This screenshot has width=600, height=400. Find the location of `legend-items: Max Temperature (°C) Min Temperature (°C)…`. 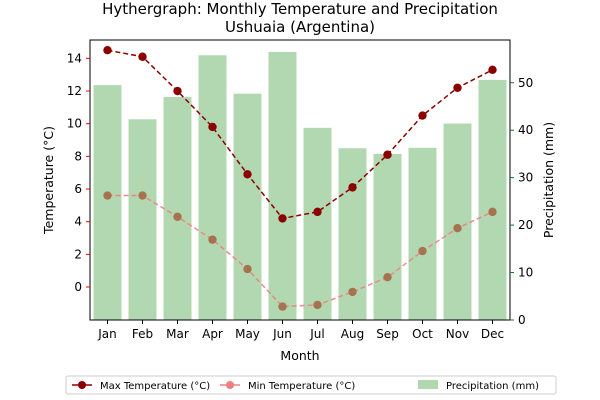

legend-items: Max Temperature (°C) Min Temperature (°C)… is located at coordinates (305, 386).